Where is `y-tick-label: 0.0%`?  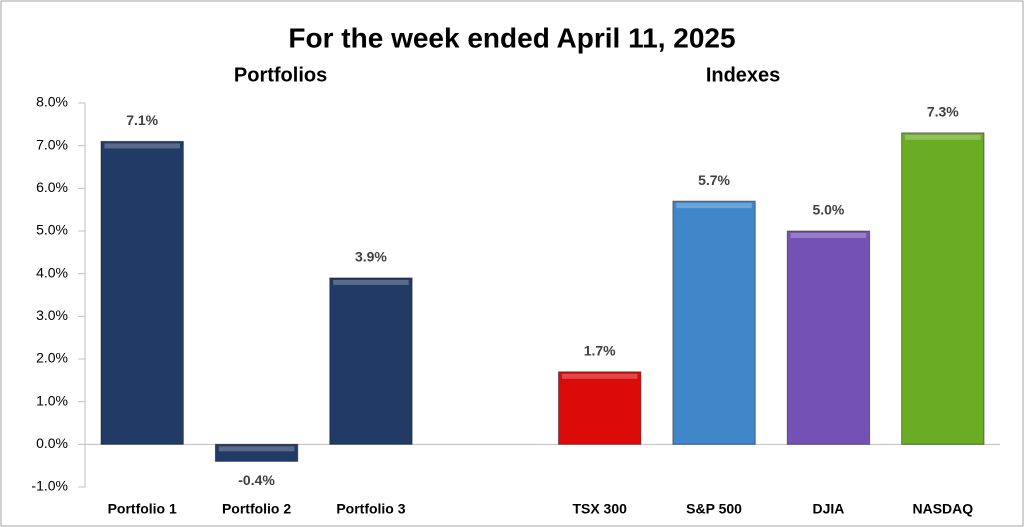 y-tick-label: 0.0% is located at coordinates (52, 443).